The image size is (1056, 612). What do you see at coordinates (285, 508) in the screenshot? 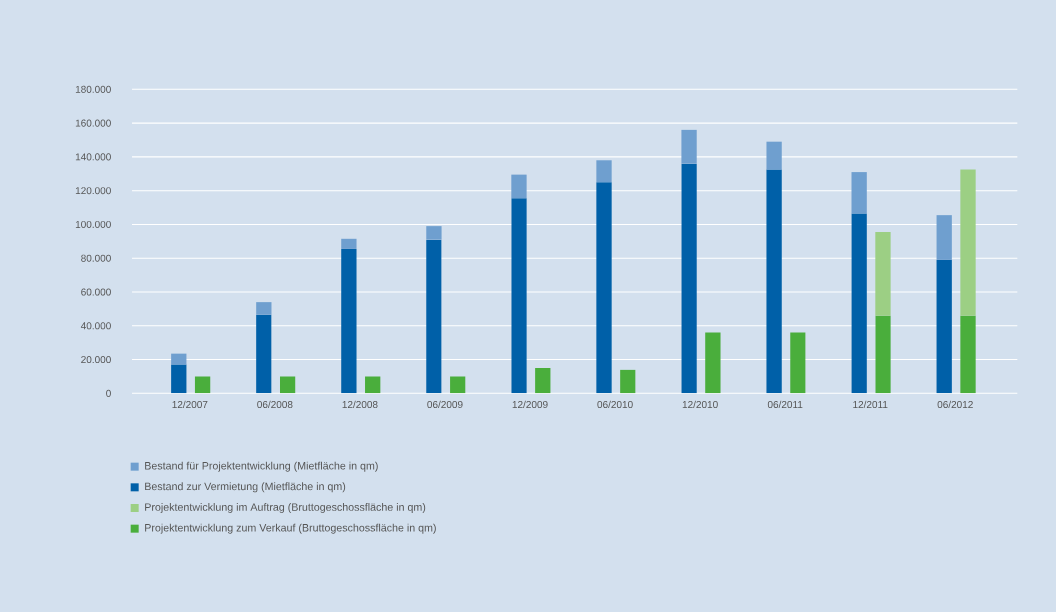
I see `legend-label: Projektentwicklung im Auftrag (Bruttogeschossfläche in qm)` at bounding box center [285, 508].